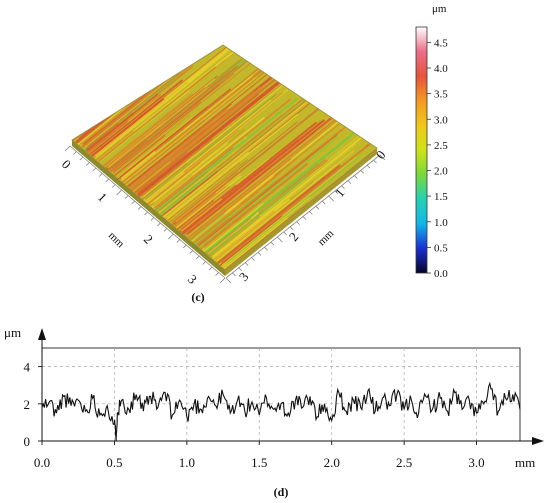 This screenshot has width=550, height=503. I want to click on surface-right-face, so click(301, 212).